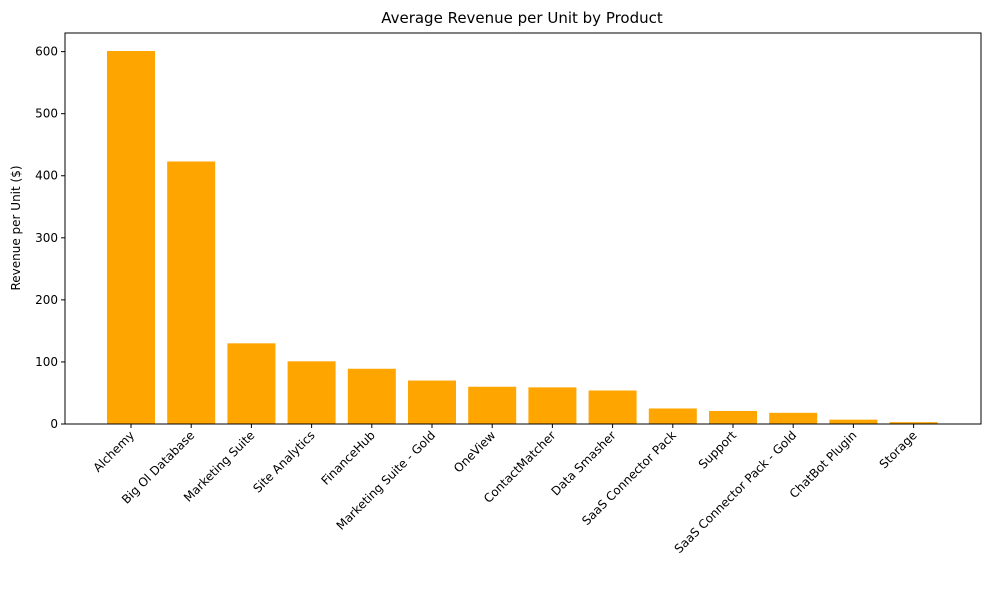 This screenshot has width=989, height=590. What do you see at coordinates (114, 451) in the screenshot?
I see `x-tick-label: Alchemy` at bounding box center [114, 451].